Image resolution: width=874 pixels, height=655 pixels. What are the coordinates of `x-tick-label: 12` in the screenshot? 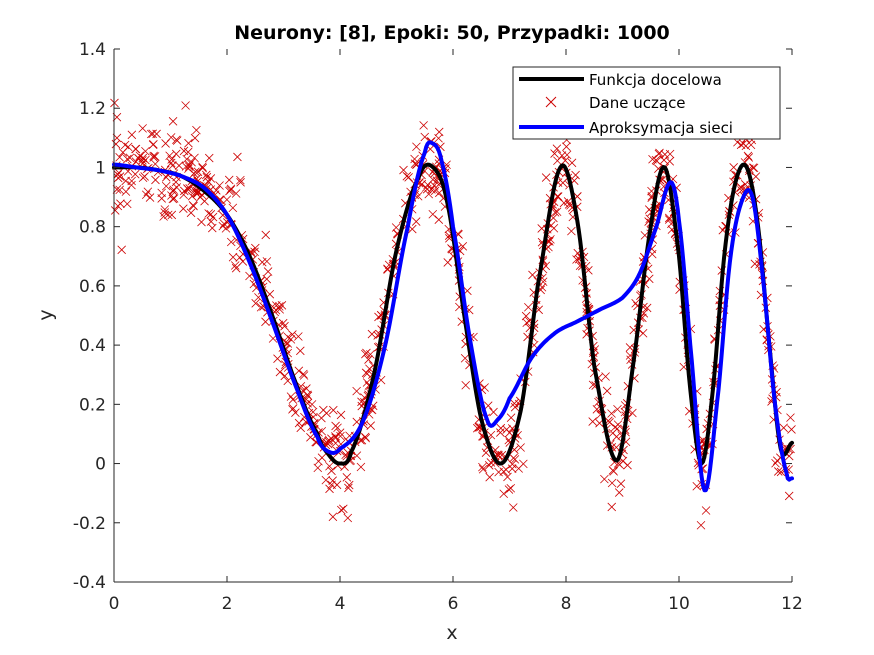 It's located at (792, 604).